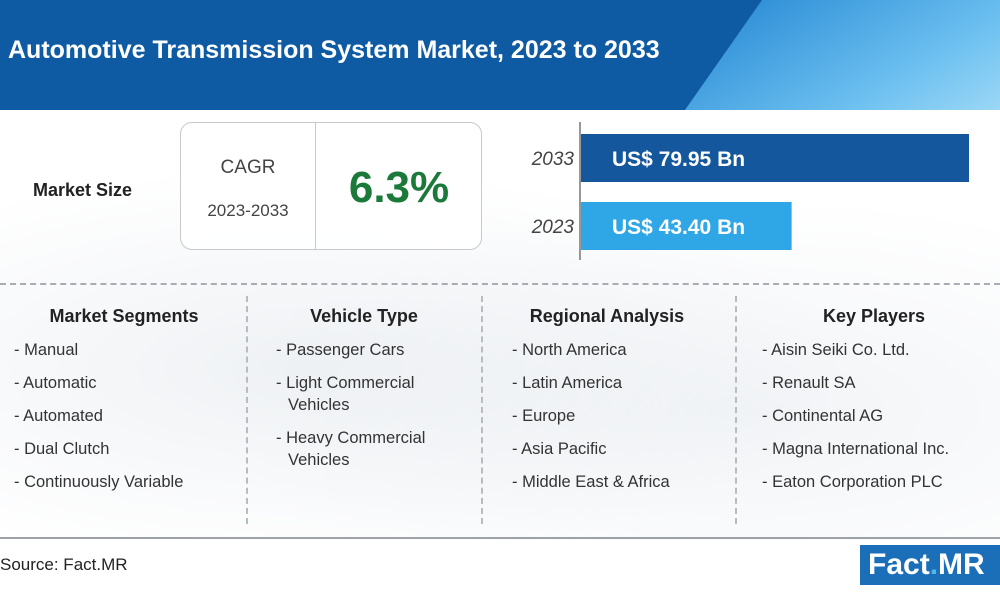 Image resolution: width=1000 pixels, height=600 pixels. What do you see at coordinates (559, 449) in the screenshot?
I see `list-item: - Asia Pacific` at bounding box center [559, 449].